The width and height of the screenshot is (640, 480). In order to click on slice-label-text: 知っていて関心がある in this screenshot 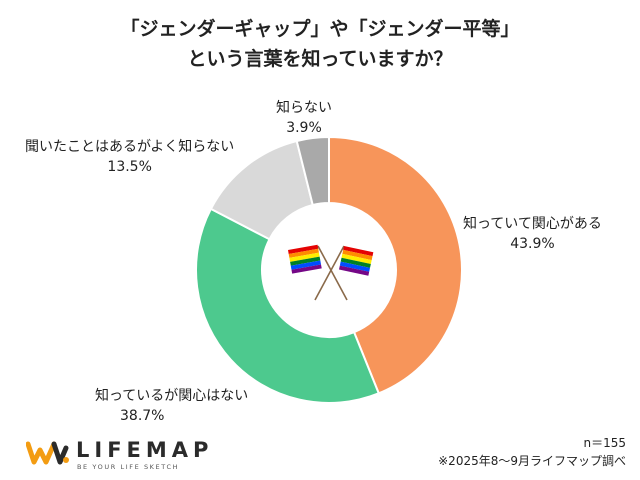, I will do `click(532, 224)`.